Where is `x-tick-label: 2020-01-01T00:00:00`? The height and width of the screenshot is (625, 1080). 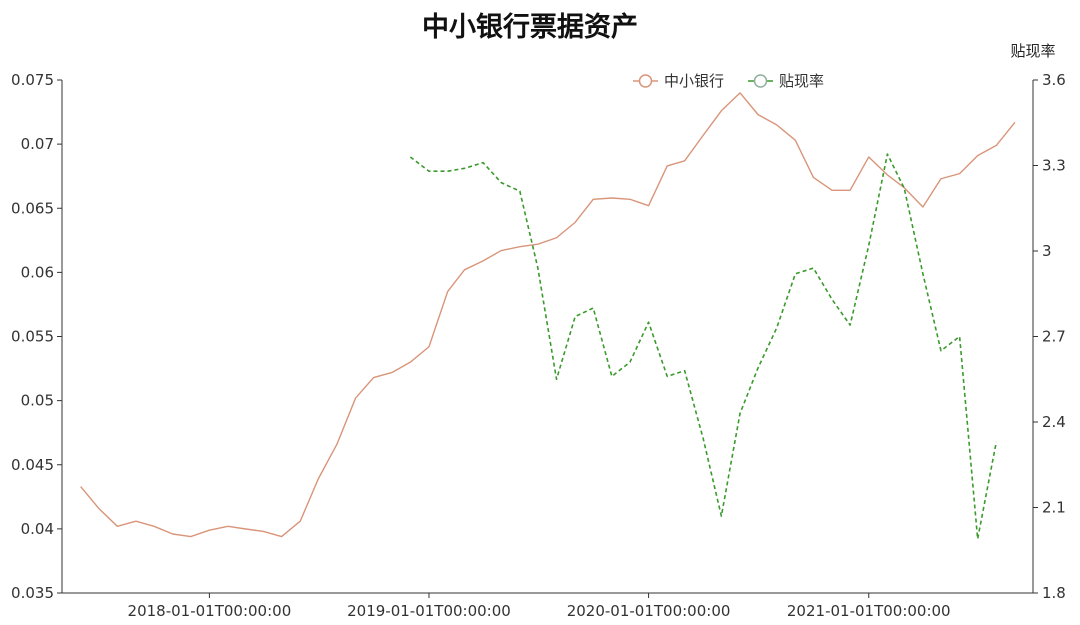 x-tick-label: 2020-01-01T00:00:00 is located at coordinates (649, 611).